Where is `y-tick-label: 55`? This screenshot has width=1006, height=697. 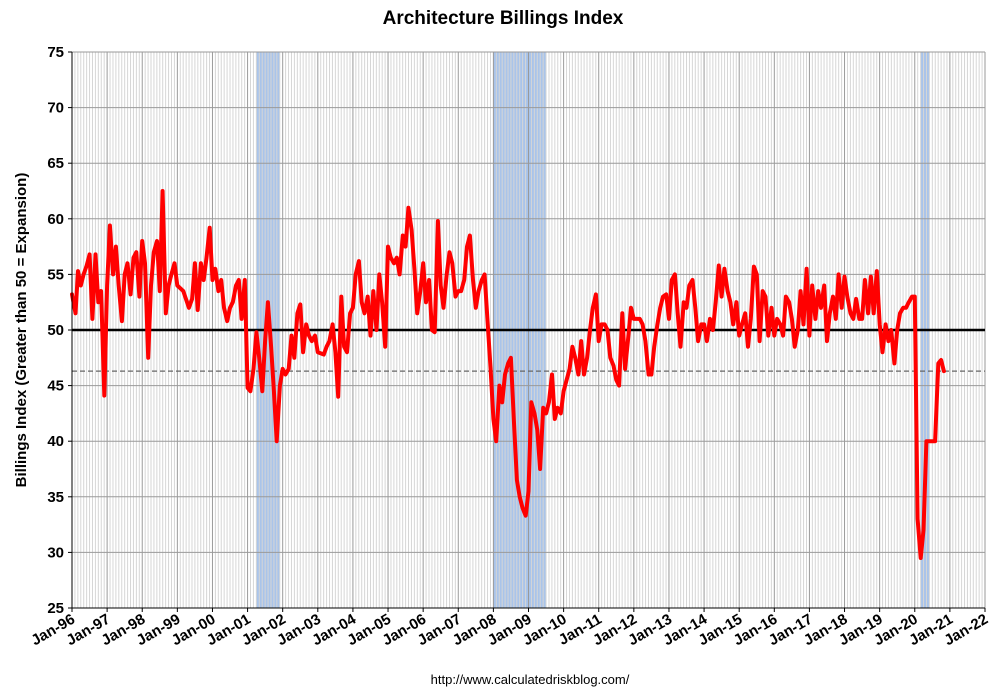
y-tick-label: 55 is located at coordinates (55, 274).